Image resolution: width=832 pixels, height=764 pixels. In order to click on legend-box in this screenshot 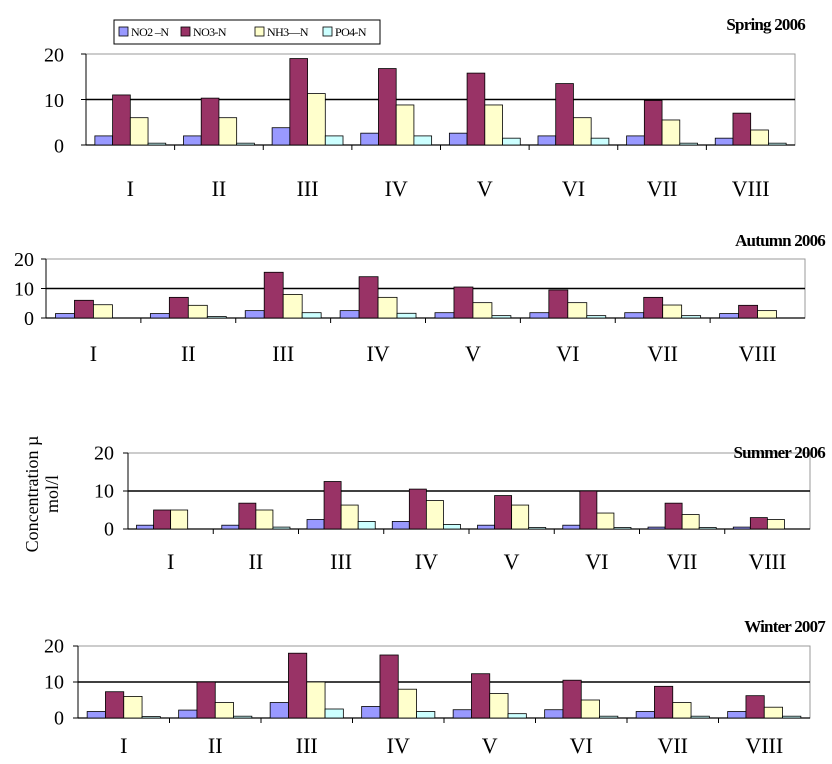, I will do `click(247, 32)`.